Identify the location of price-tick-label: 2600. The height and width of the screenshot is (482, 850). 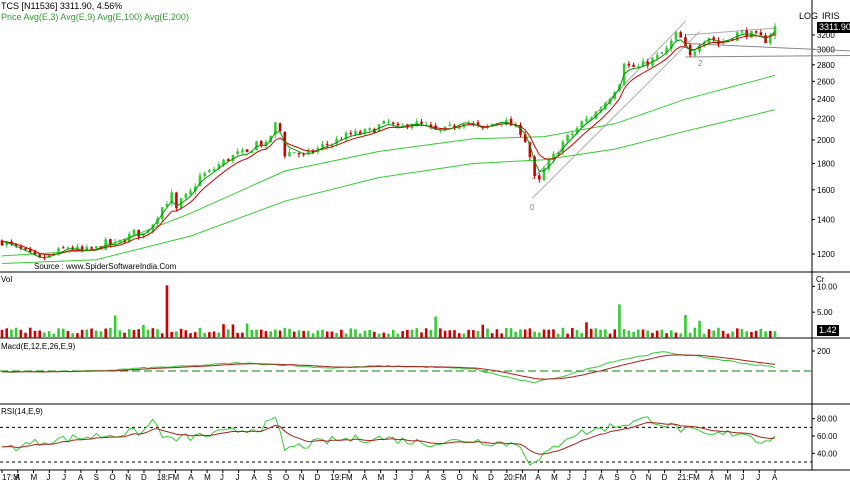
(826, 81).